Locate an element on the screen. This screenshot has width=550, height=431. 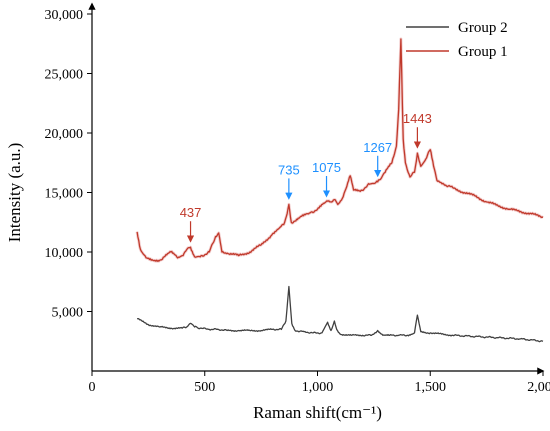
y-tick-label: 30,000 is located at coordinates (64, 15).